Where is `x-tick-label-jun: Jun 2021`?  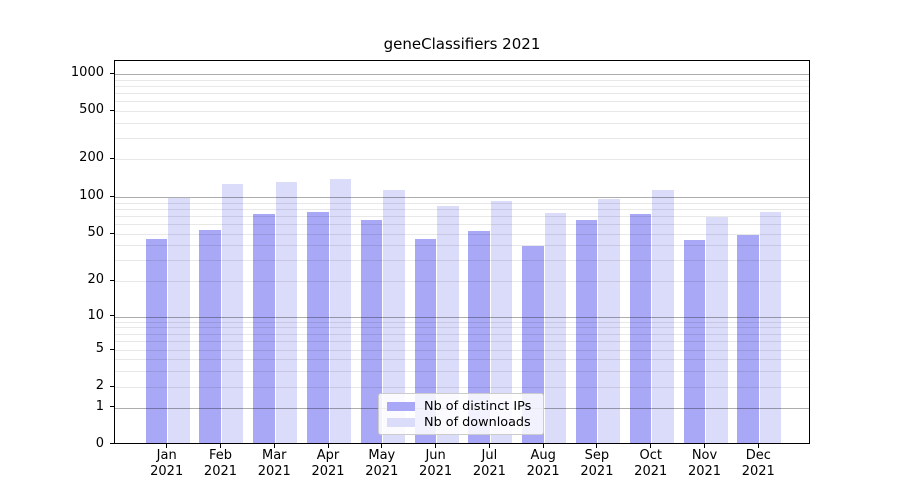
x-tick-label-jun: Jun 2021 is located at coordinates (436, 463).